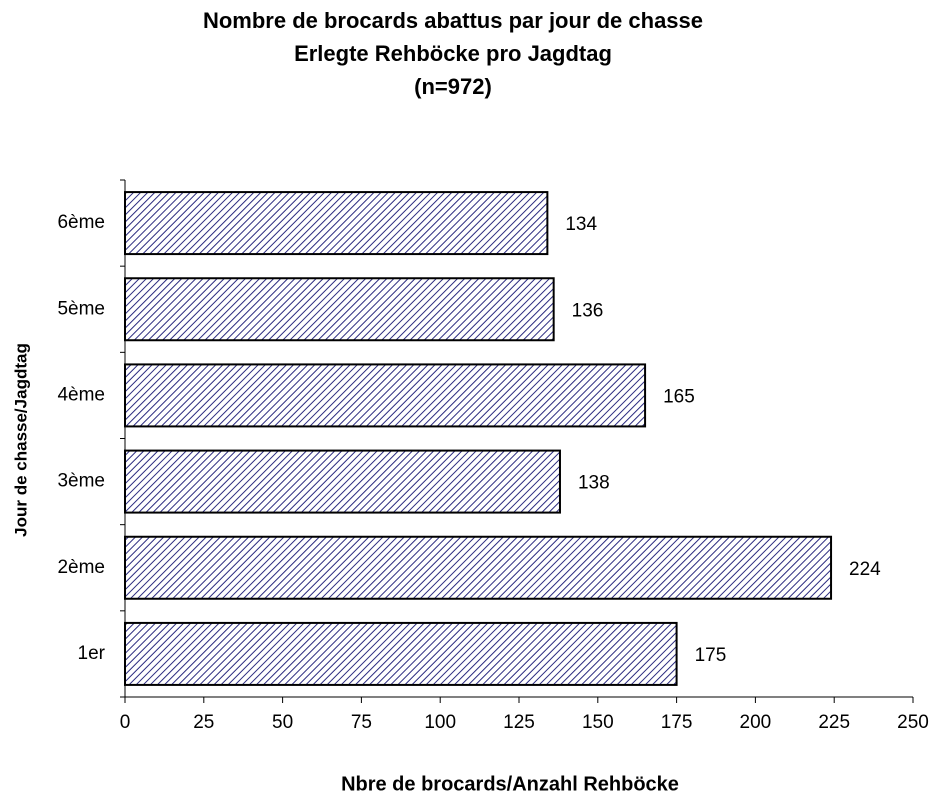 The image size is (940, 801). What do you see at coordinates (679, 396) in the screenshot?
I see `data-label: 165` at bounding box center [679, 396].